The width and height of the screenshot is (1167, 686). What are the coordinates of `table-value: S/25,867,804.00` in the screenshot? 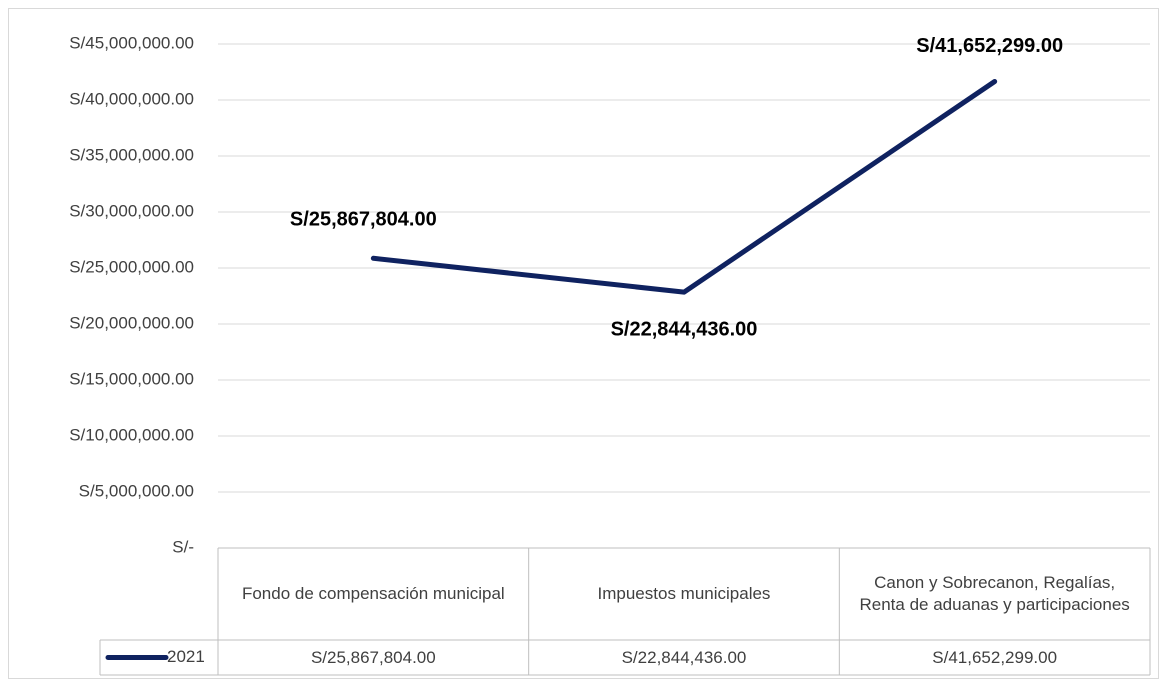 It's located at (373, 657).